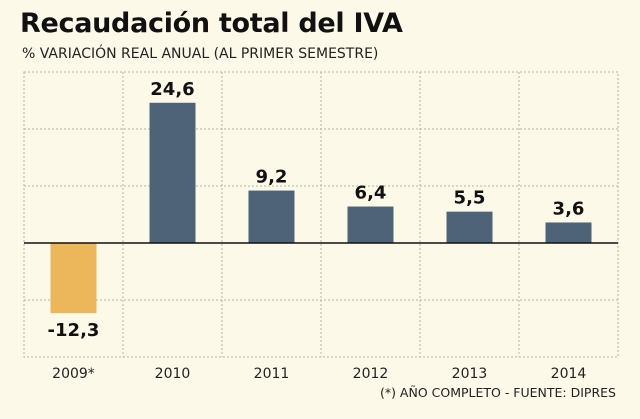 This screenshot has height=419, width=640. I want to click on bar-value-label: 5,5, so click(470, 198).